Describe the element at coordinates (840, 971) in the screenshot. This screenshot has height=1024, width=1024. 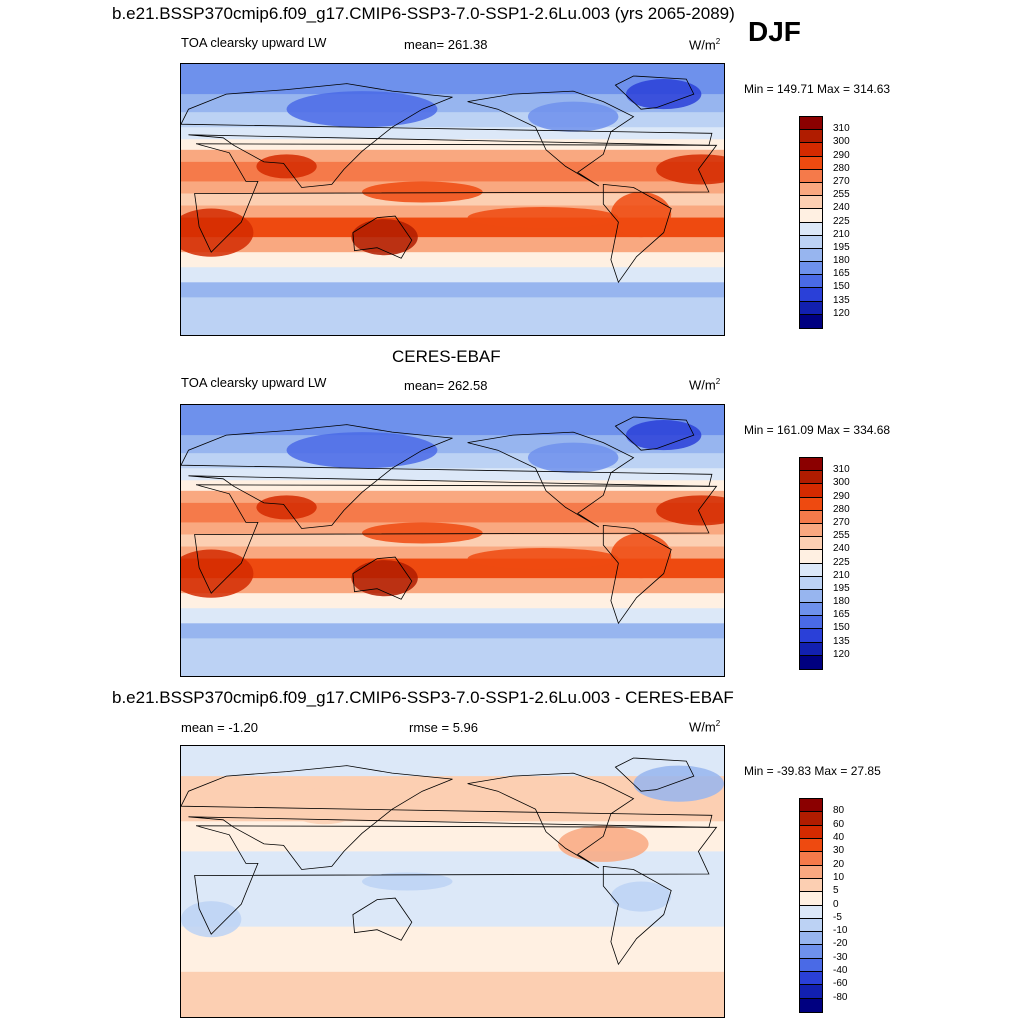
I see `colorbar-label: -40` at that location.